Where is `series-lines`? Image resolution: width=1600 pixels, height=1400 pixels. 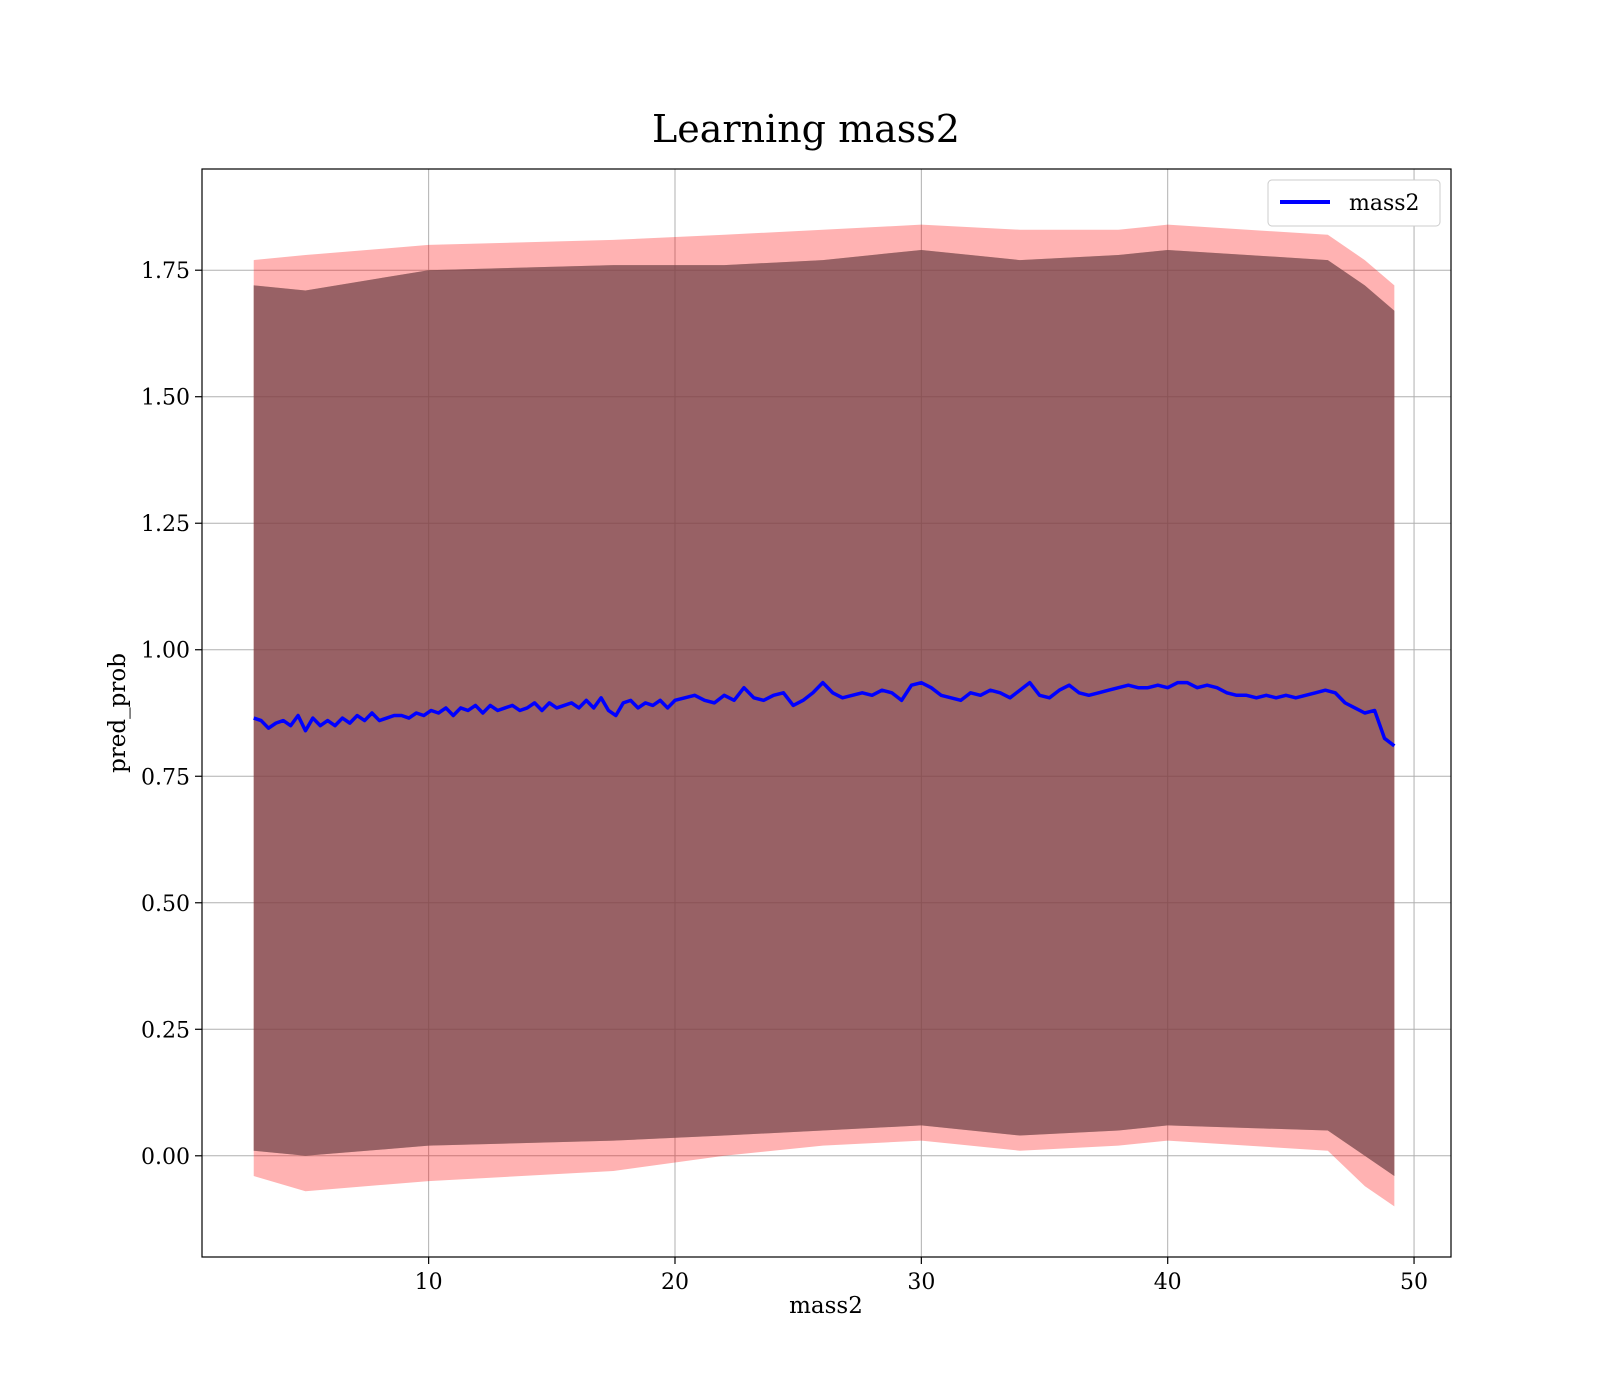
series-lines is located at coordinates (824, 714).